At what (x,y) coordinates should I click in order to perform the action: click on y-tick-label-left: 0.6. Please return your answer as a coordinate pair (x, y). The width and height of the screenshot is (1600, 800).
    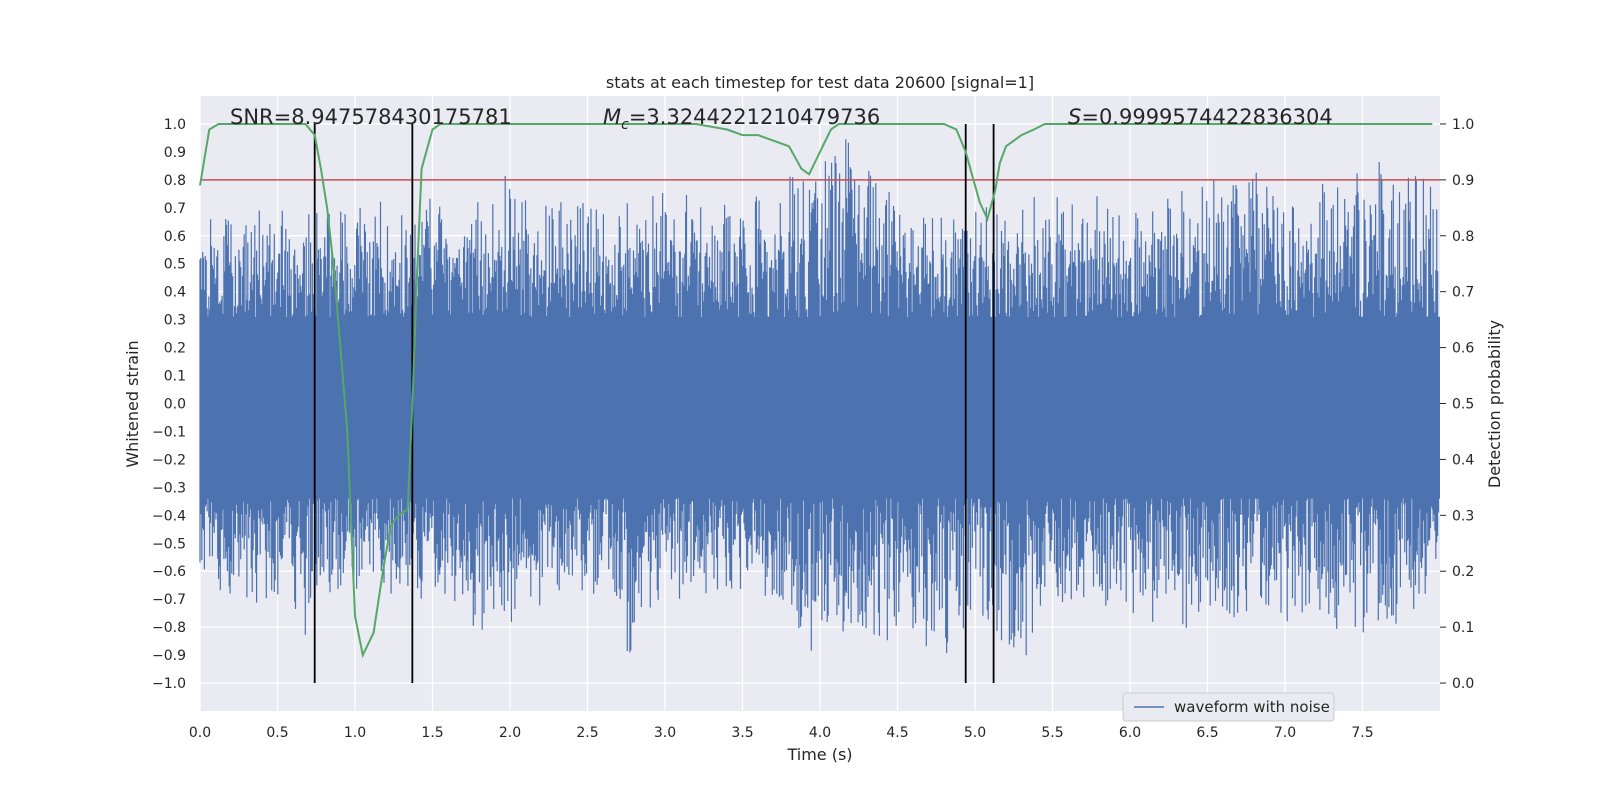
    Looking at the image, I should click on (175, 237).